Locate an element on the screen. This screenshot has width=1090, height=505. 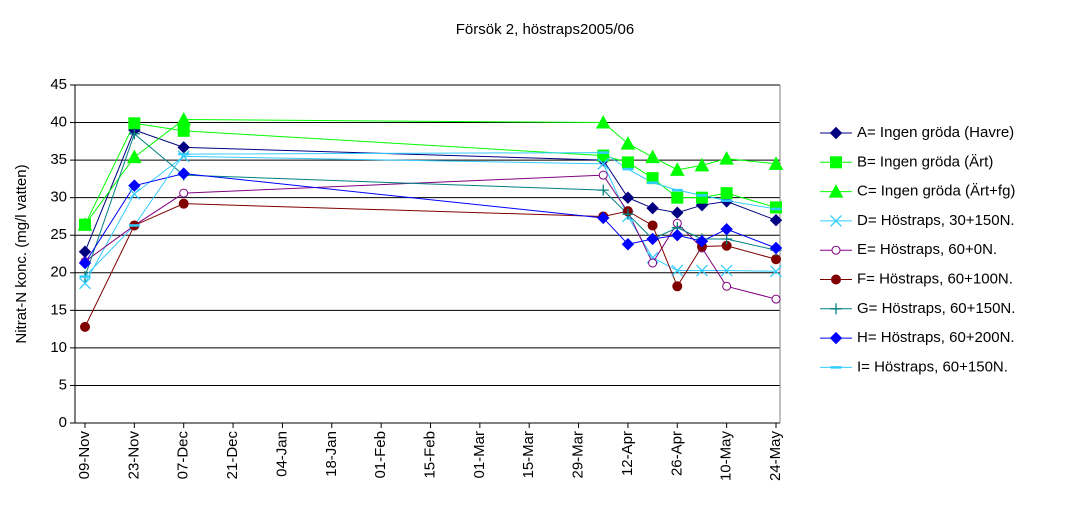
x-tick-label: 15-Mar is located at coordinates (528, 455).